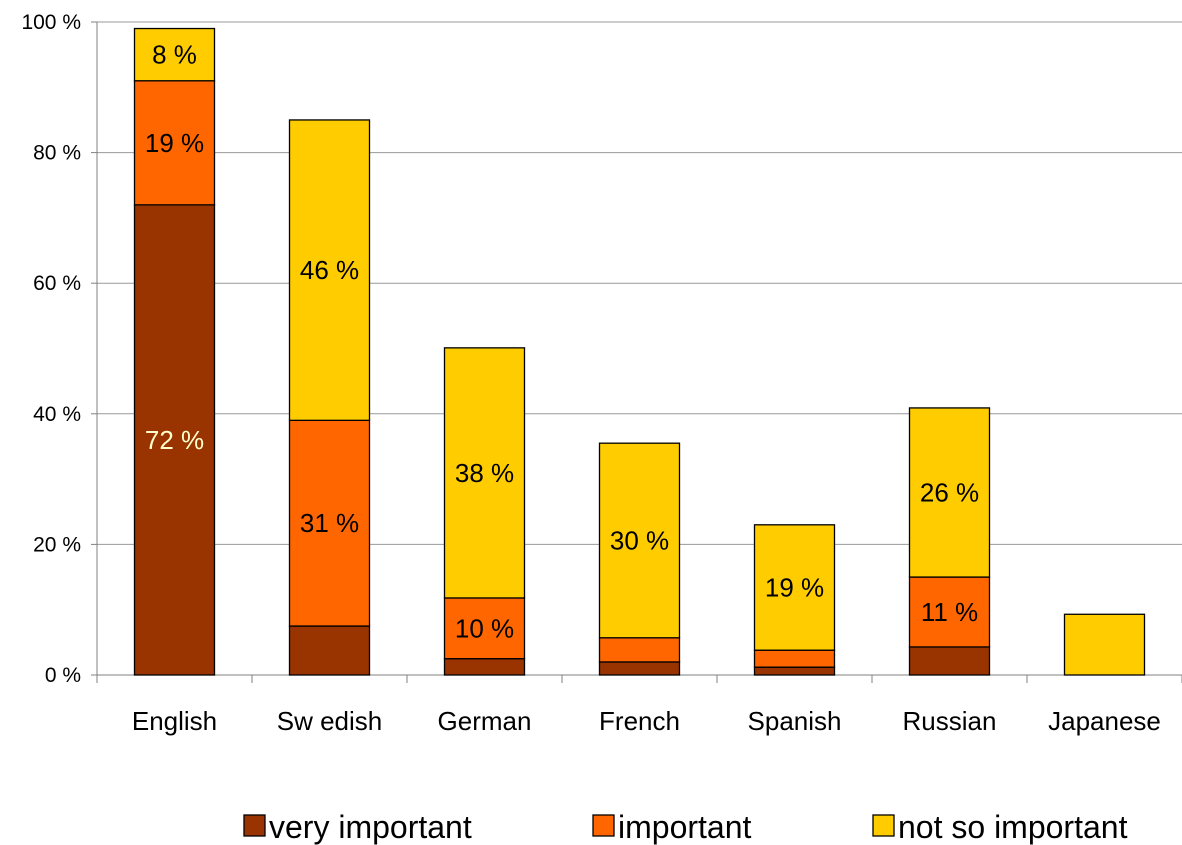 The width and height of the screenshot is (1182, 845). I want to click on bar-english-very-important, so click(174, 440).